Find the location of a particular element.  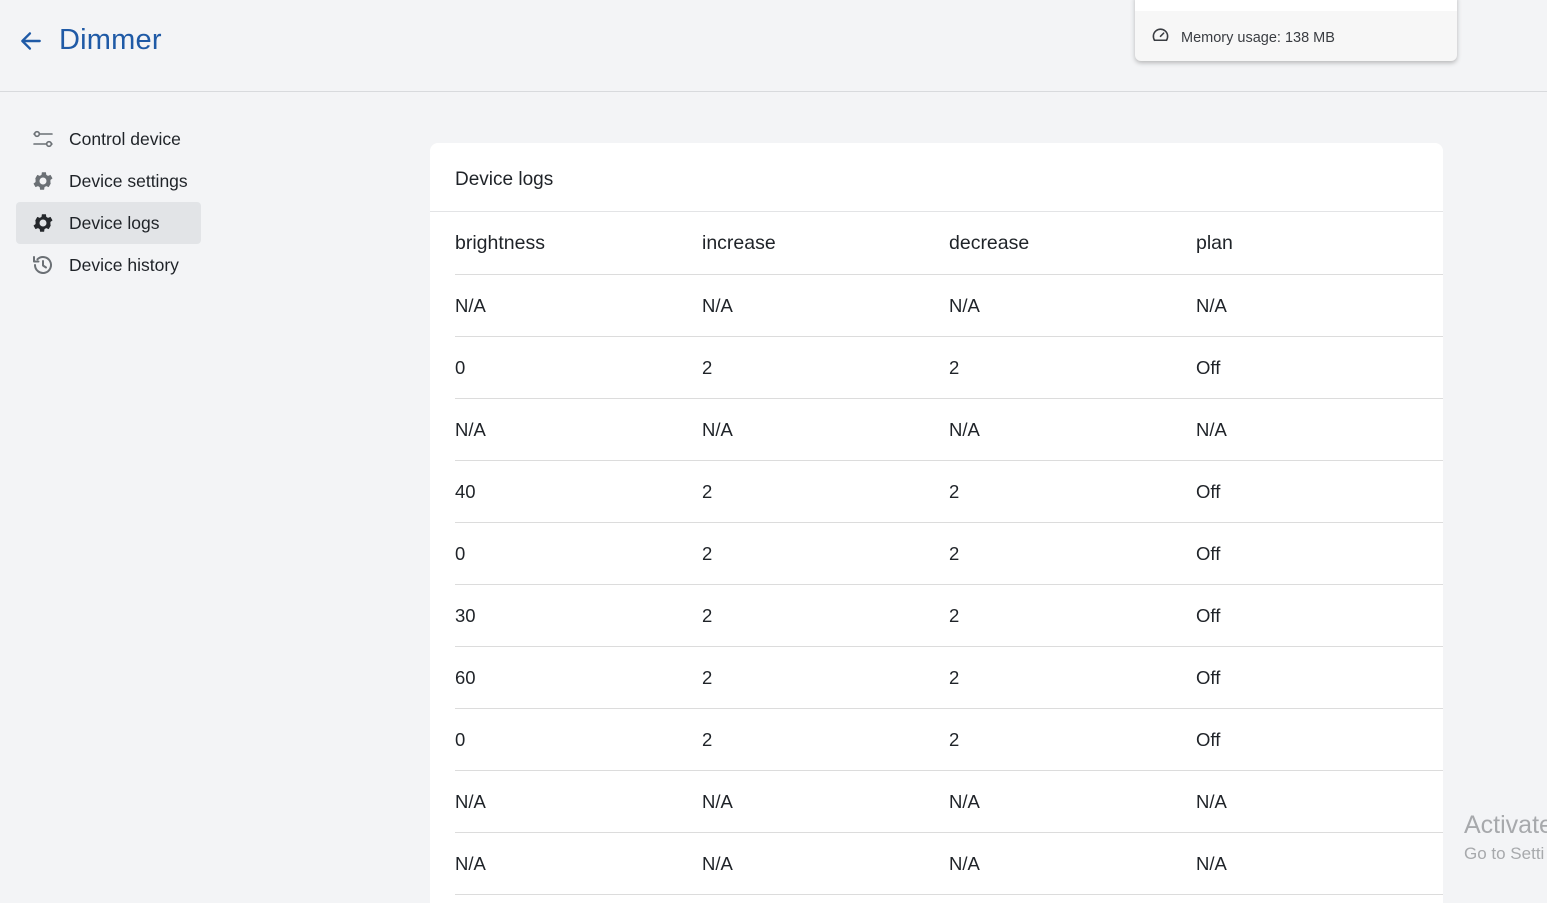

column-header: increase is located at coordinates (739, 242).